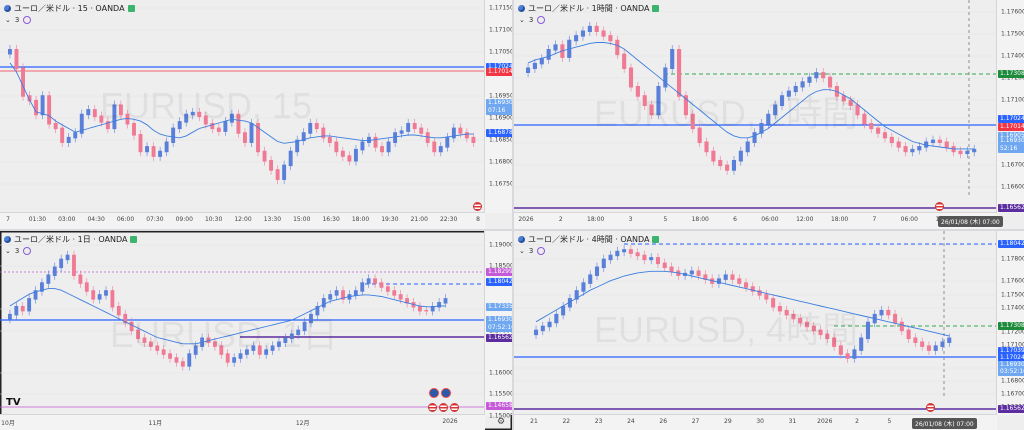 This screenshot has height=430, width=1024. I want to click on eur-flag-icon, so click(7, 8).